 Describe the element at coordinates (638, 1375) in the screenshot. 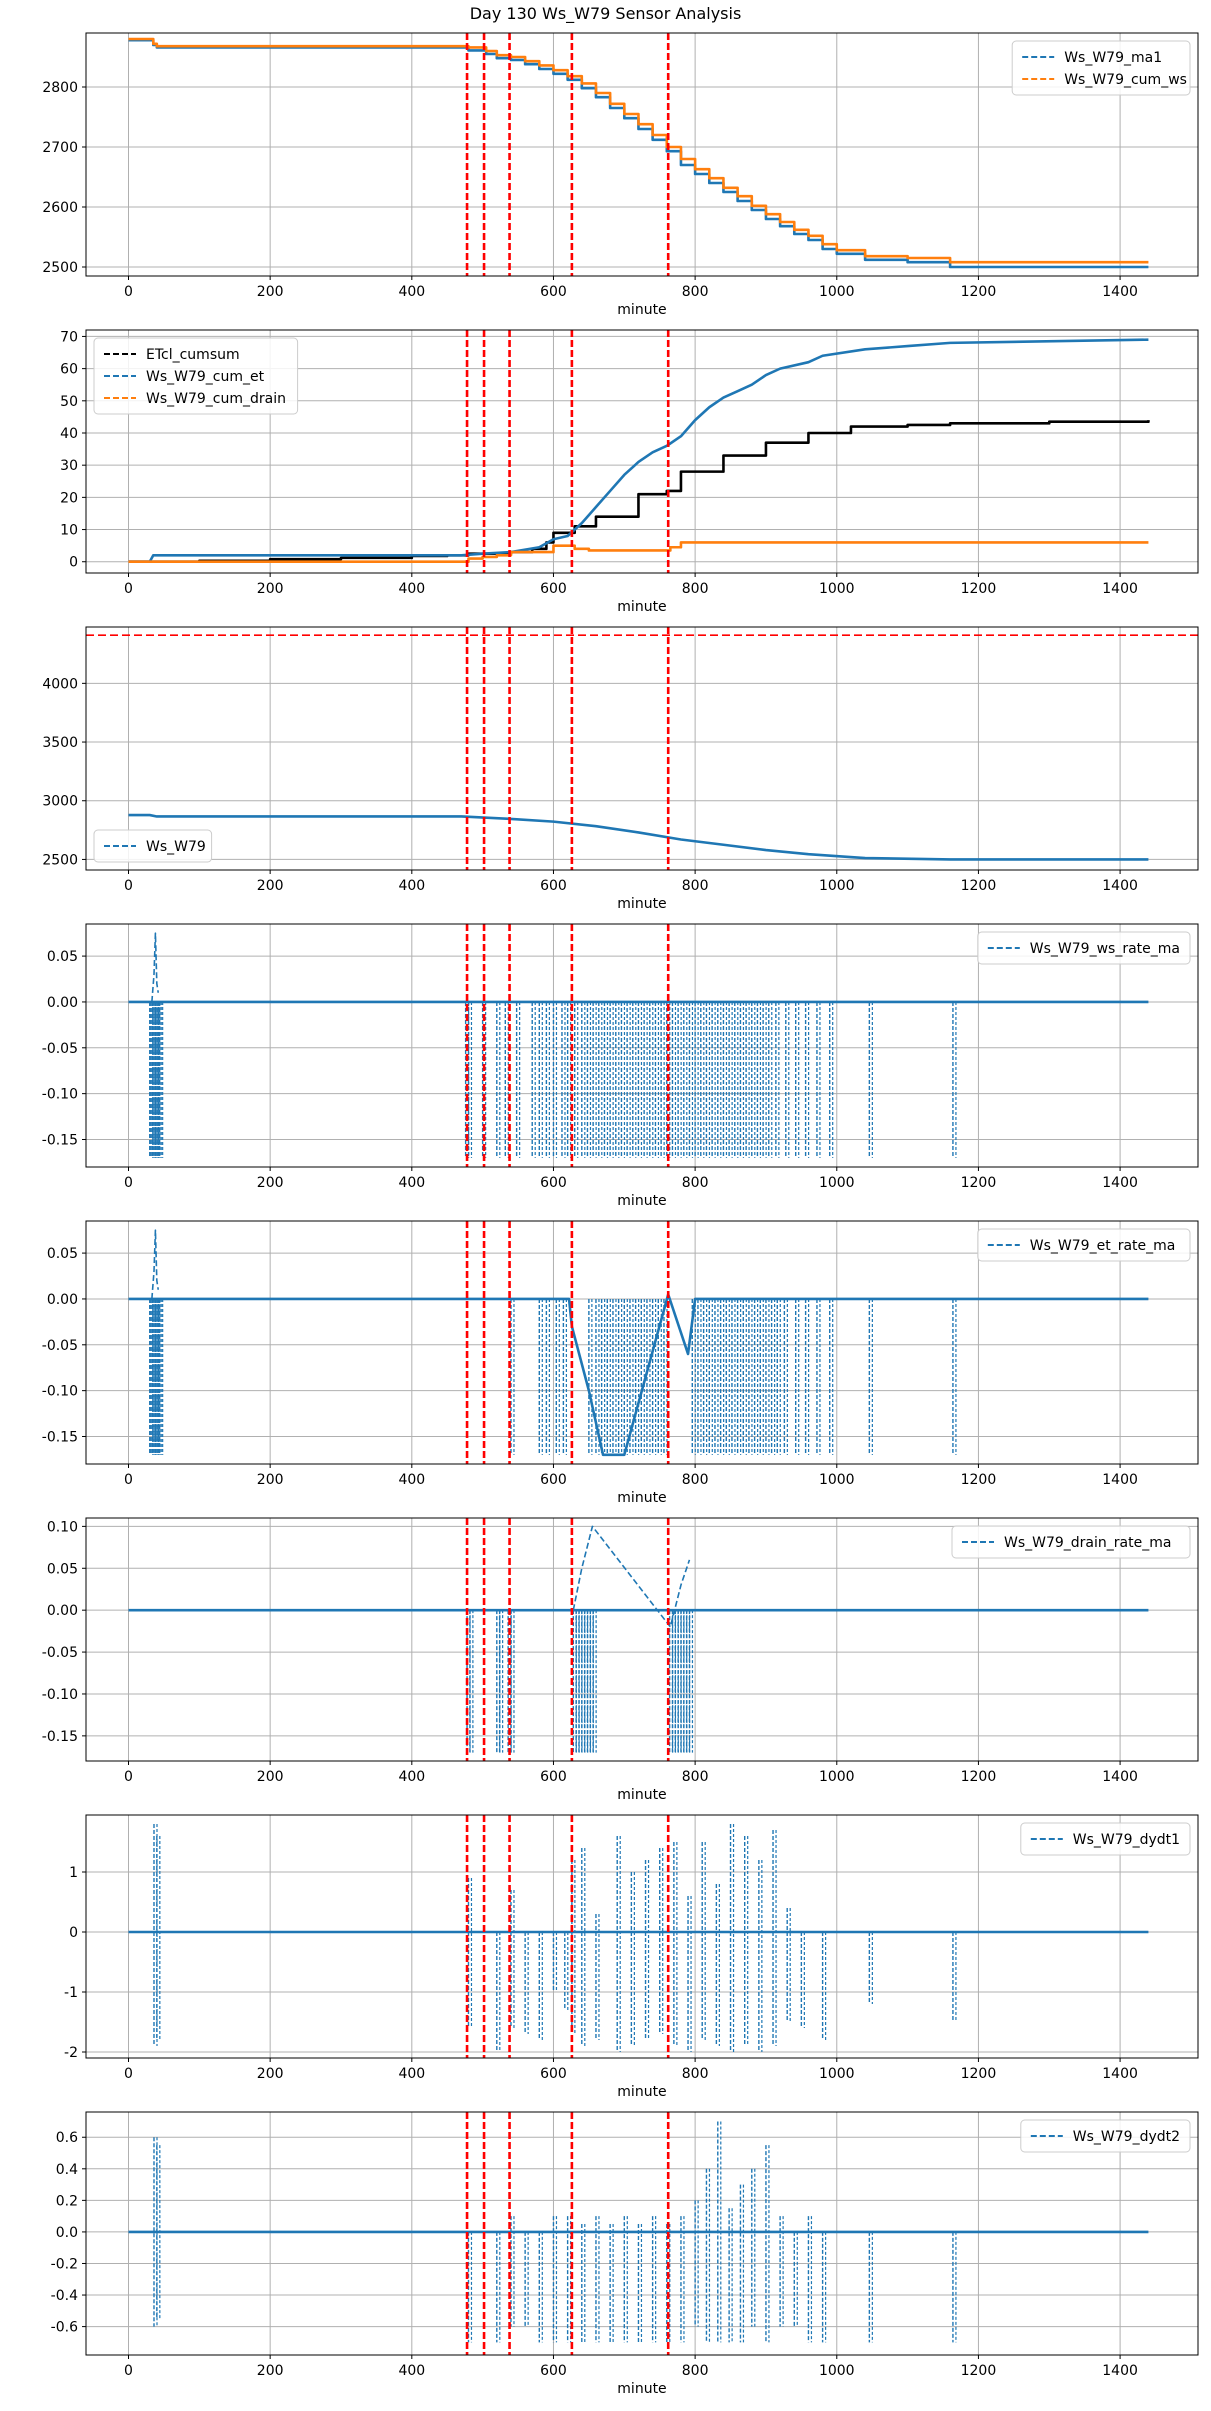

I see `series-line-baseline` at that location.